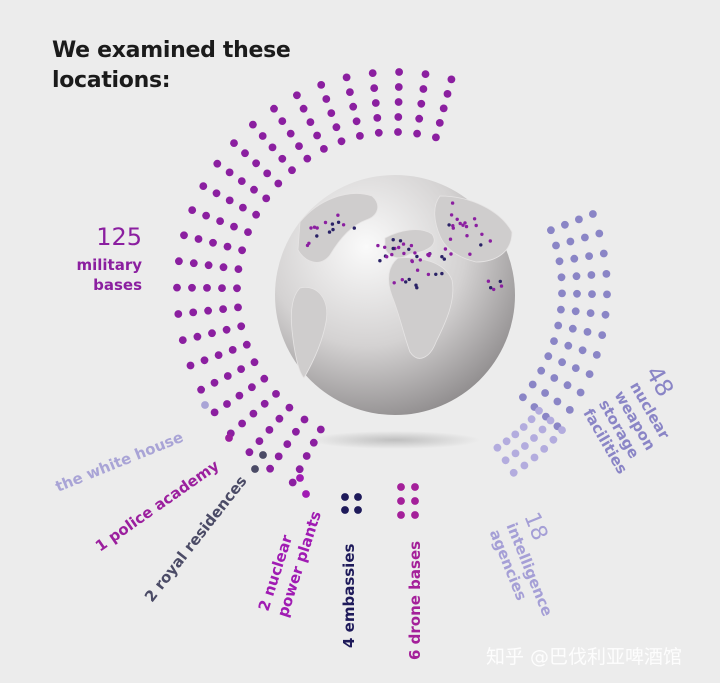  I want to click on label-embassies: 4 embassies, so click(349, 596).